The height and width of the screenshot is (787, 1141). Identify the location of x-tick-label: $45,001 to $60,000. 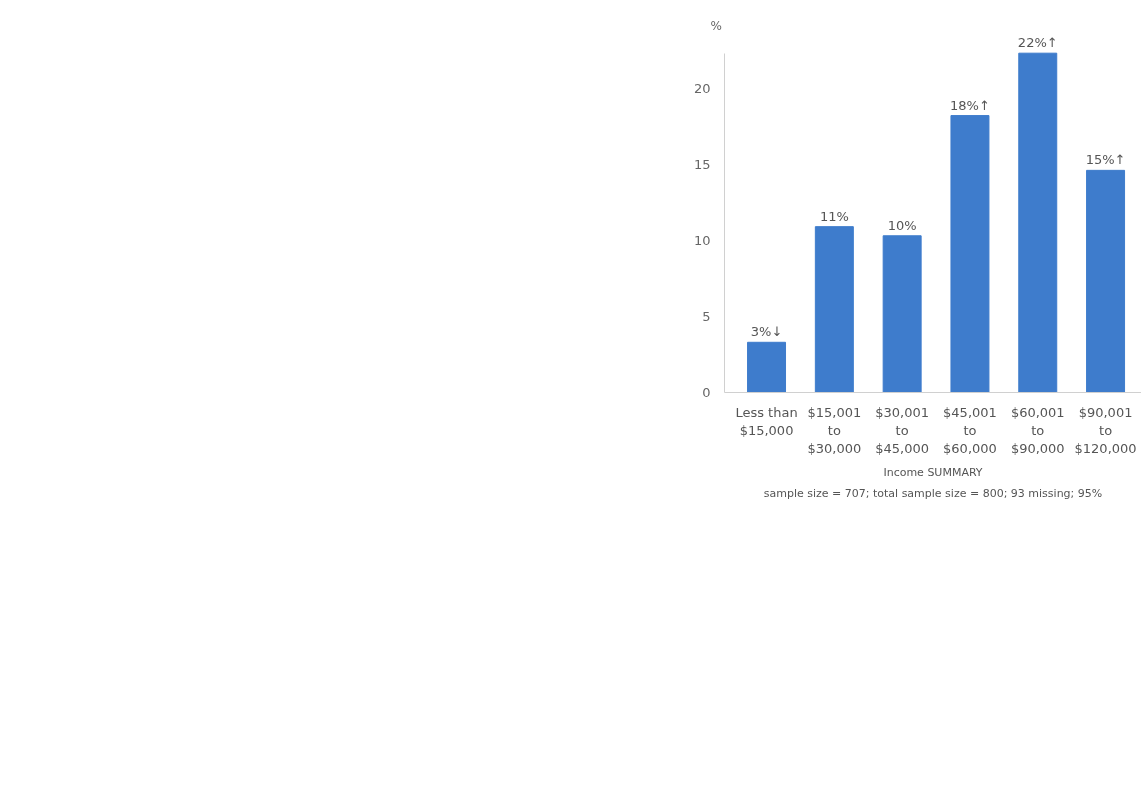
(970, 430).